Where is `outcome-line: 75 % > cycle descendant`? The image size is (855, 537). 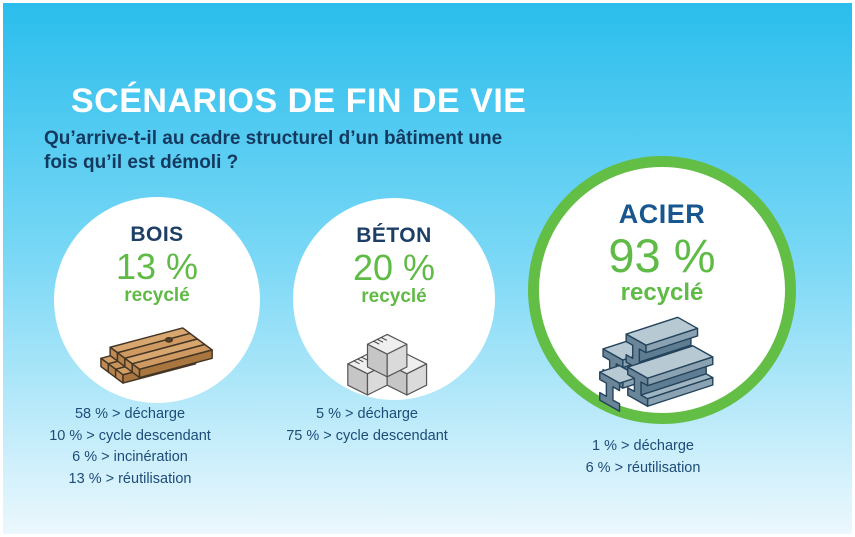 outcome-line: 75 % > cycle descendant is located at coordinates (367, 435).